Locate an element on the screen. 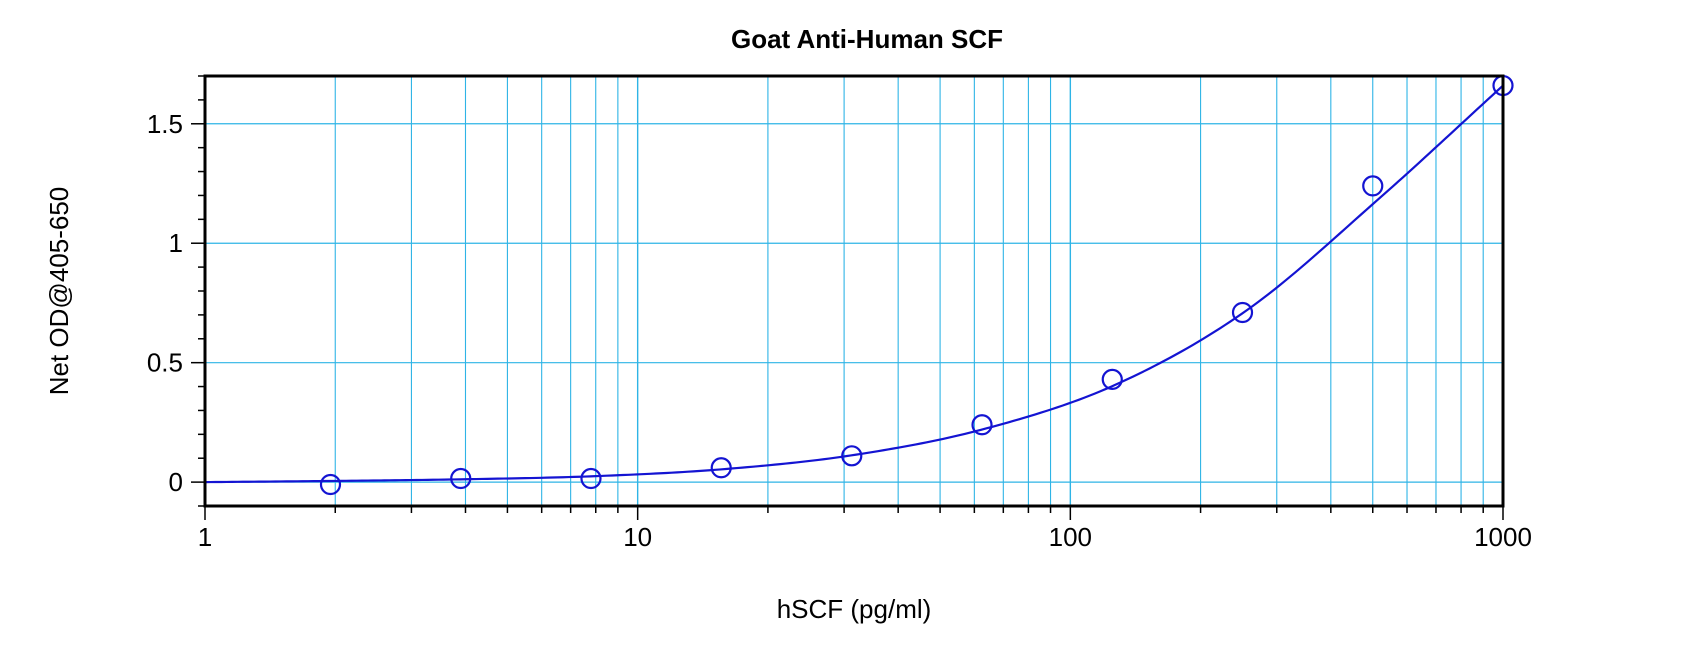  x-axis-label: hSCF (pg/ml) is located at coordinates (854, 609).